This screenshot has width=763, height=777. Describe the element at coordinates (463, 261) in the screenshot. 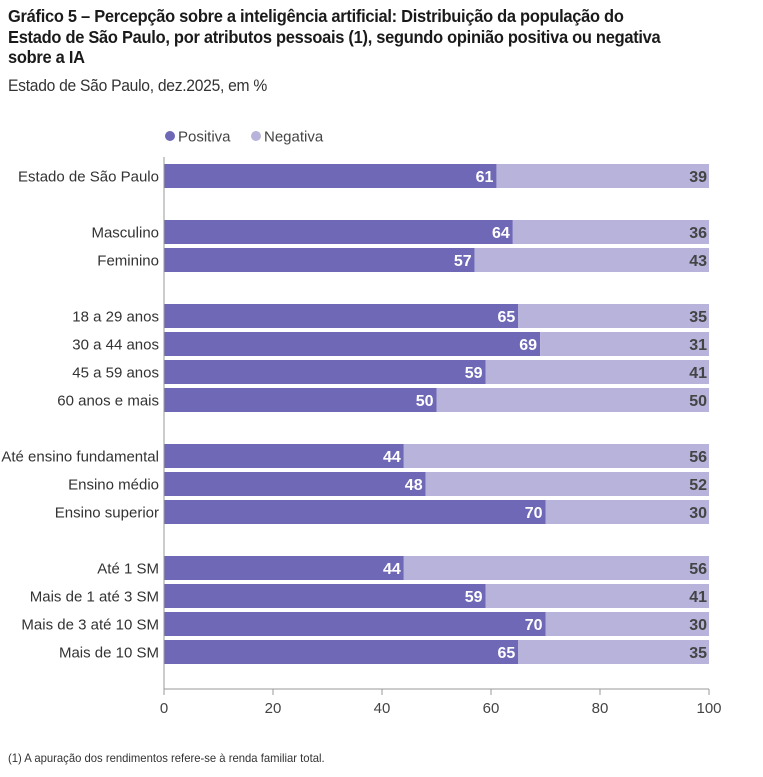

I see `data-label-positiva: 57` at that location.